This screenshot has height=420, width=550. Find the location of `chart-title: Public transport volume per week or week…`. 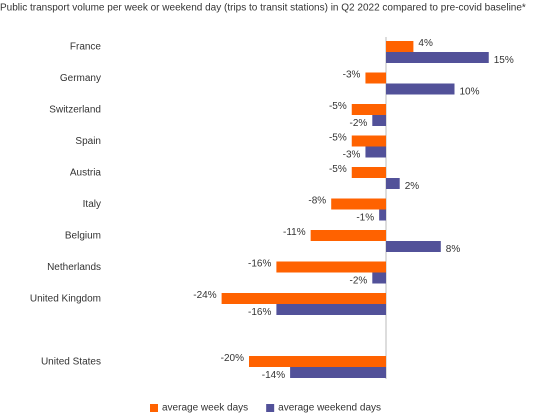

chart-title: Public transport volume per week or week… is located at coordinates (263, 8).